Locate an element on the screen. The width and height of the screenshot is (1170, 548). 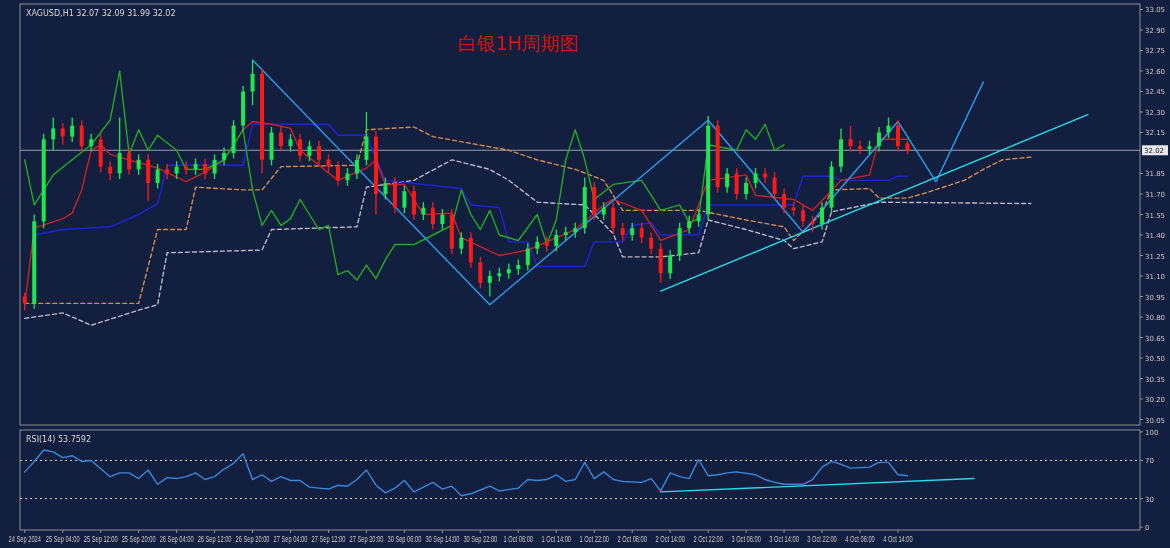
x-tick-label: 2 Oct 22:00 is located at coordinates (708, 539).